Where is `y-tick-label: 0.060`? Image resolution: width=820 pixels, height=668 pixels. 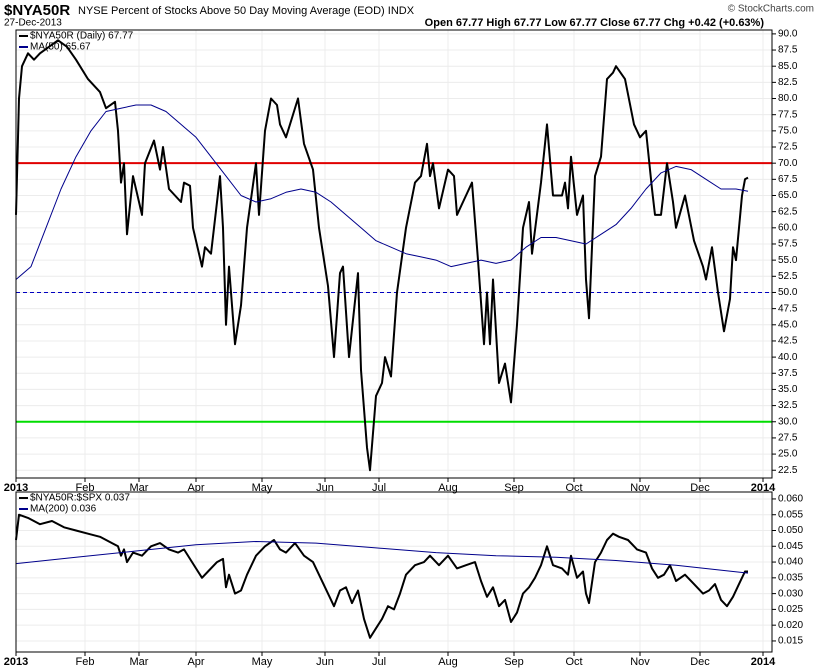 y-tick-label: 0.060 is located at coordinates (790, 499).